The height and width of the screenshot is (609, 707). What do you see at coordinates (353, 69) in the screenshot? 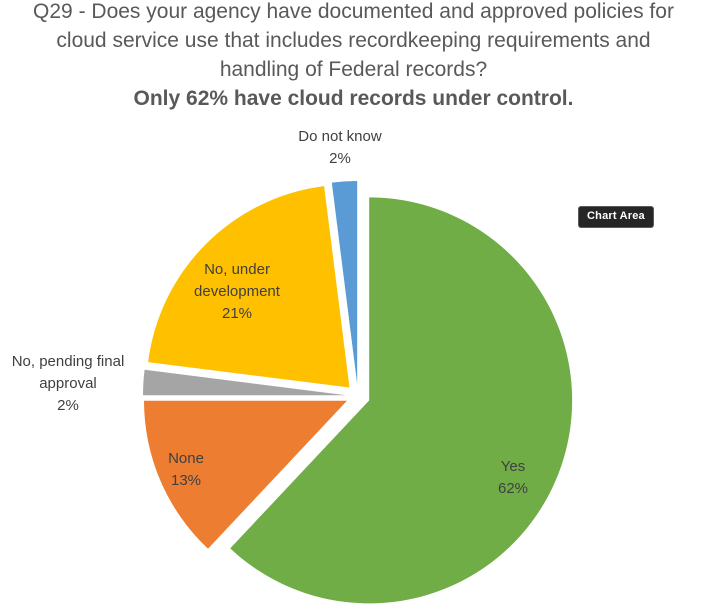
I see `chart-title-line-3: handling of Federal records?` at bounding box center [353, 69].